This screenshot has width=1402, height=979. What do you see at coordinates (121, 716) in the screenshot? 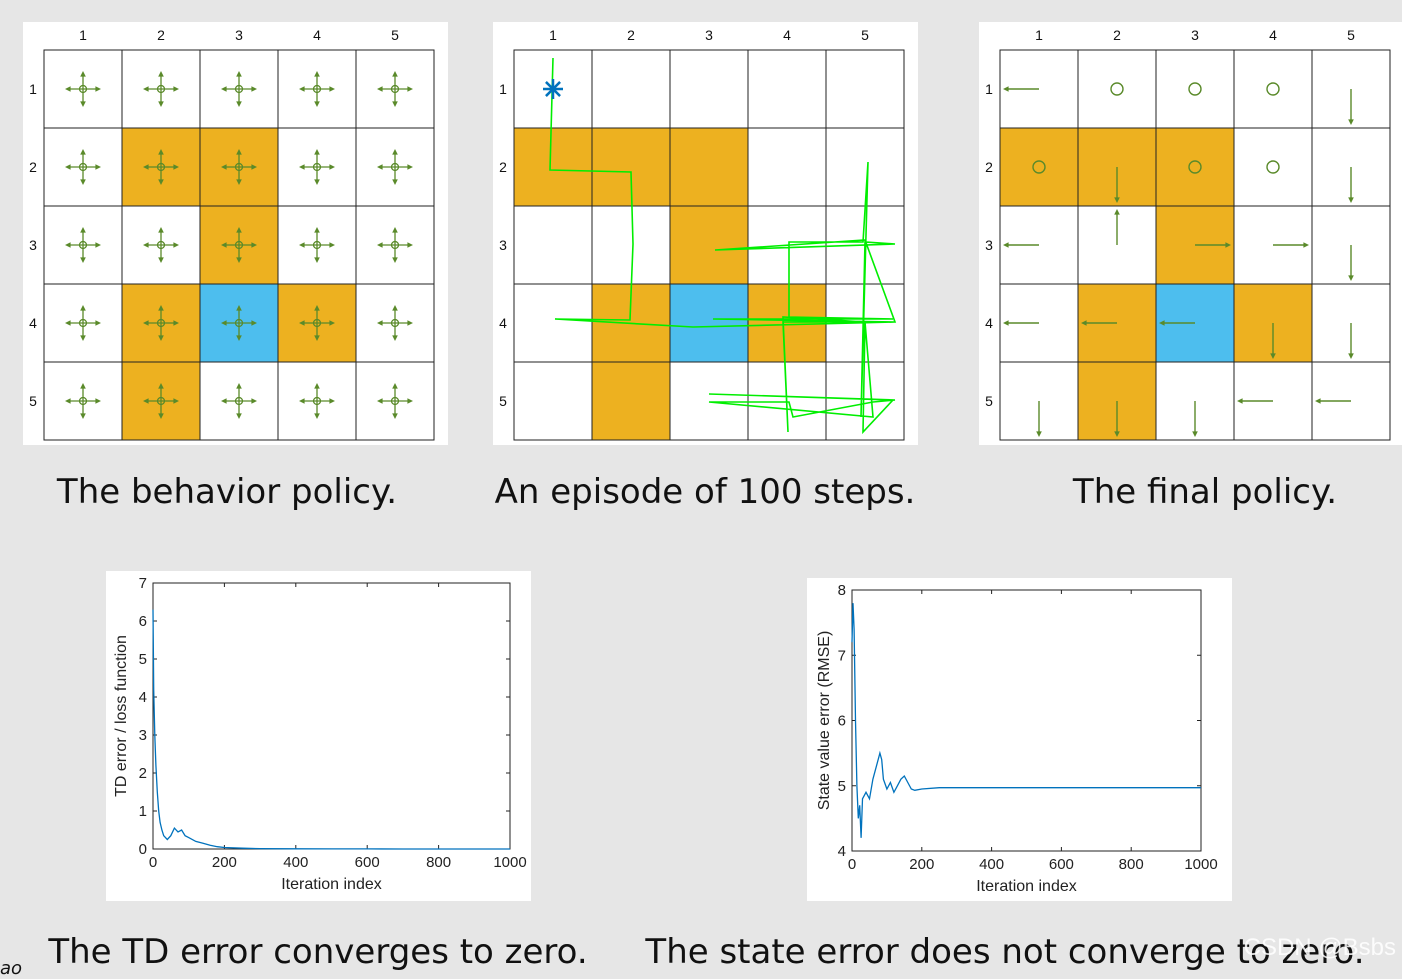
I see `y-axis-label: TD error / loss function` at bounding box center [121, 716].